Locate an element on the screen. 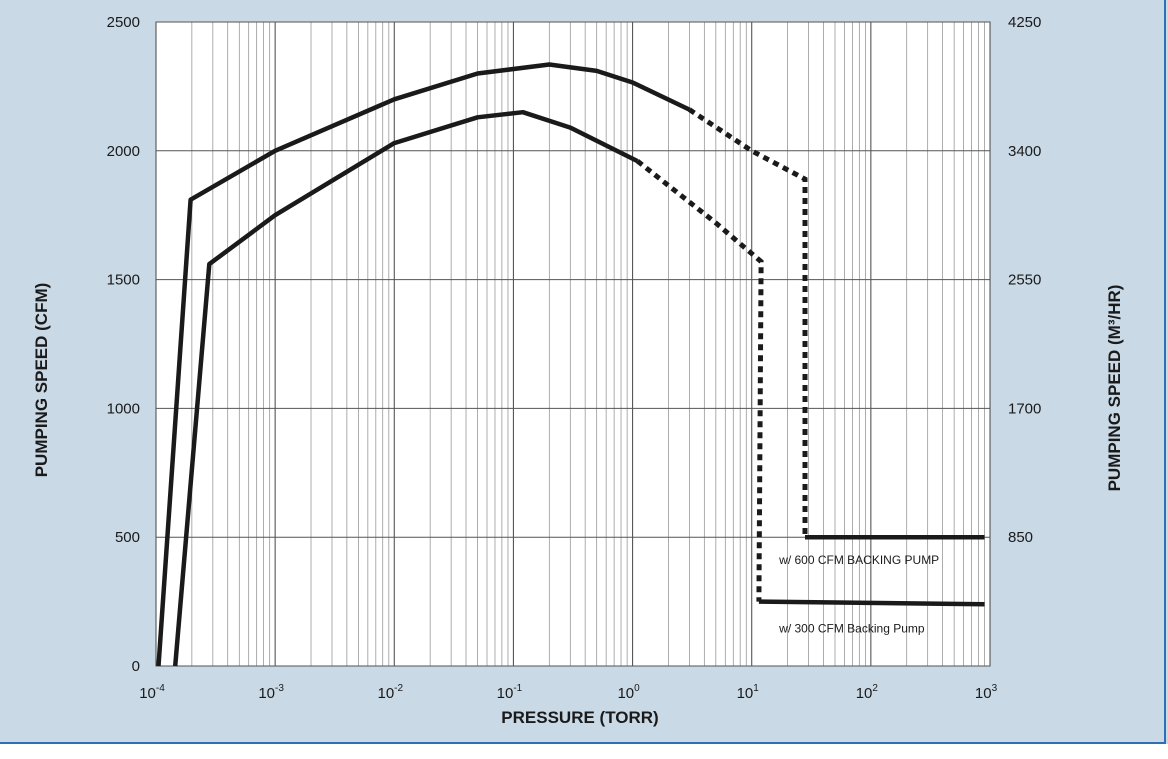 This screenshot has width=1168, height=759. y-axis-title: PUMPING SPEED (CFM) is located at coordinates (41, 380).